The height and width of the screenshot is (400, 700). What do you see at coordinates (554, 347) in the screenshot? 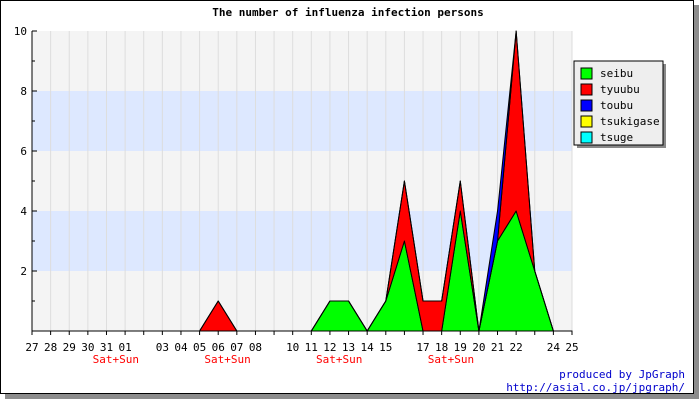
I see `x-tick-label: 24` at bounding box center [554, 347].